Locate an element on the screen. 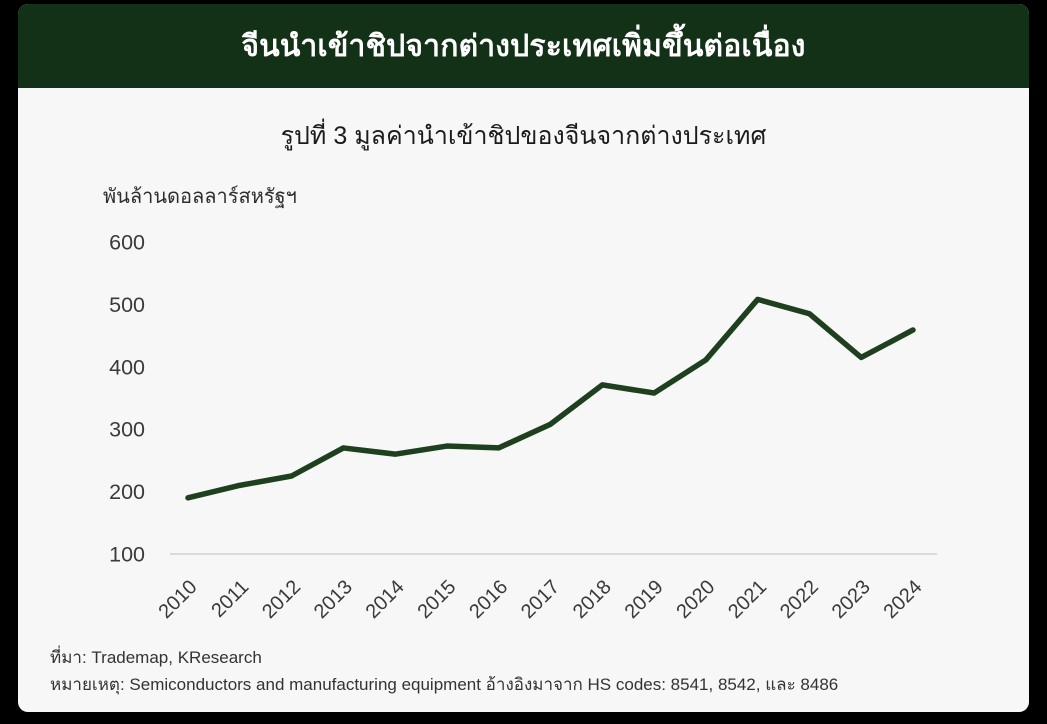 The height and width of the screenshot is (724, 1047). x-tick-label: 2019 is located at coordinates (644, 599).